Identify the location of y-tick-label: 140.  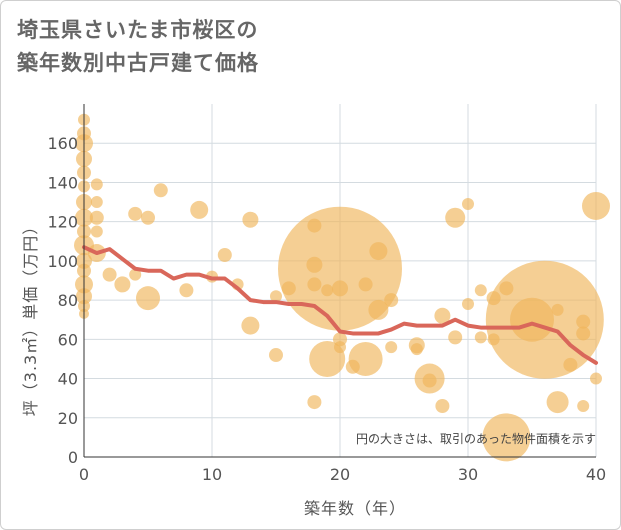
(62, 182).